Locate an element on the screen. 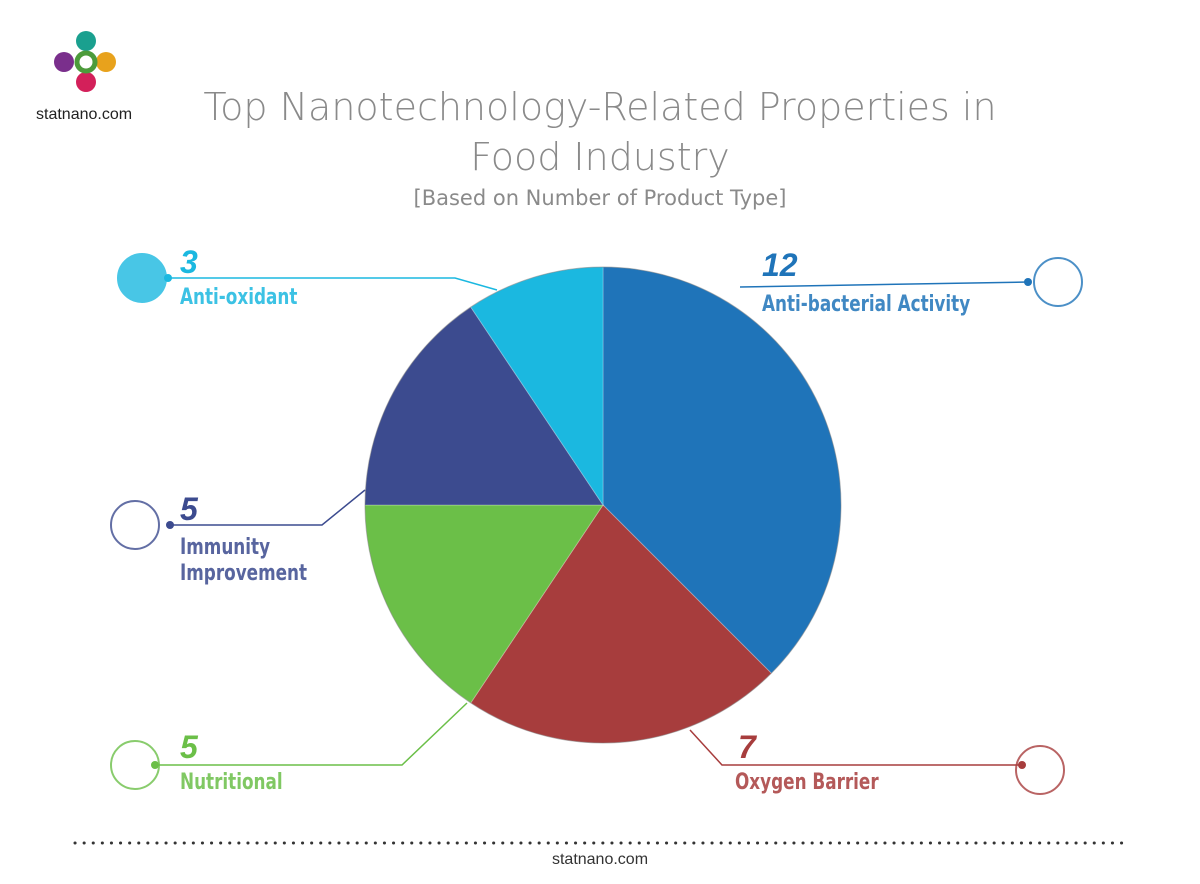 The height and width of the screenshot is (884, 1200). value-label: 3 is located at coordinates (189, 262).